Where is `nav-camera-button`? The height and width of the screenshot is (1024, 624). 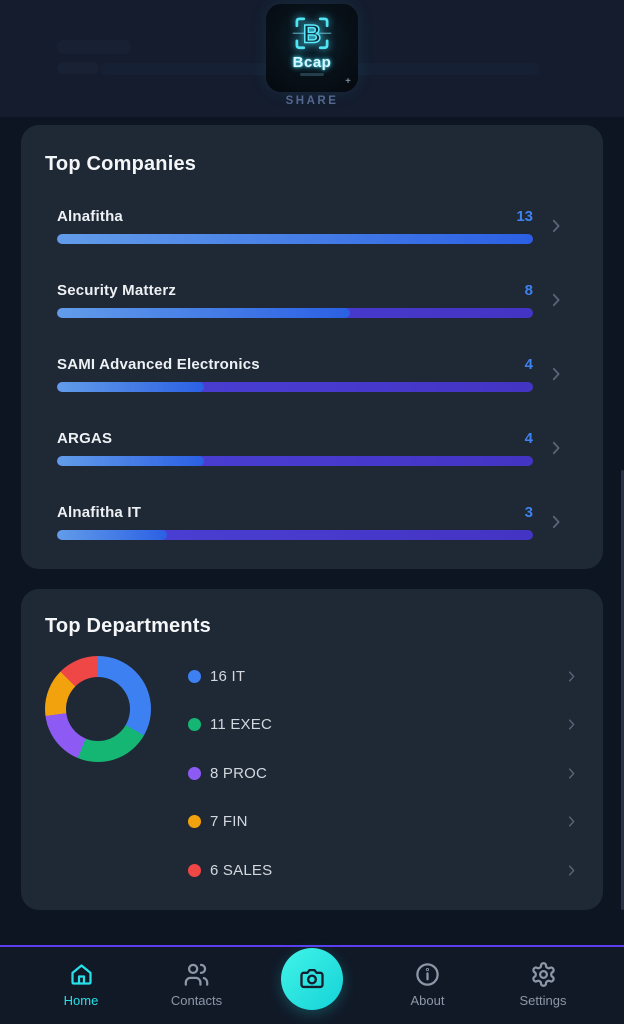 nav-camera-button is located at coordinates (312, 985).